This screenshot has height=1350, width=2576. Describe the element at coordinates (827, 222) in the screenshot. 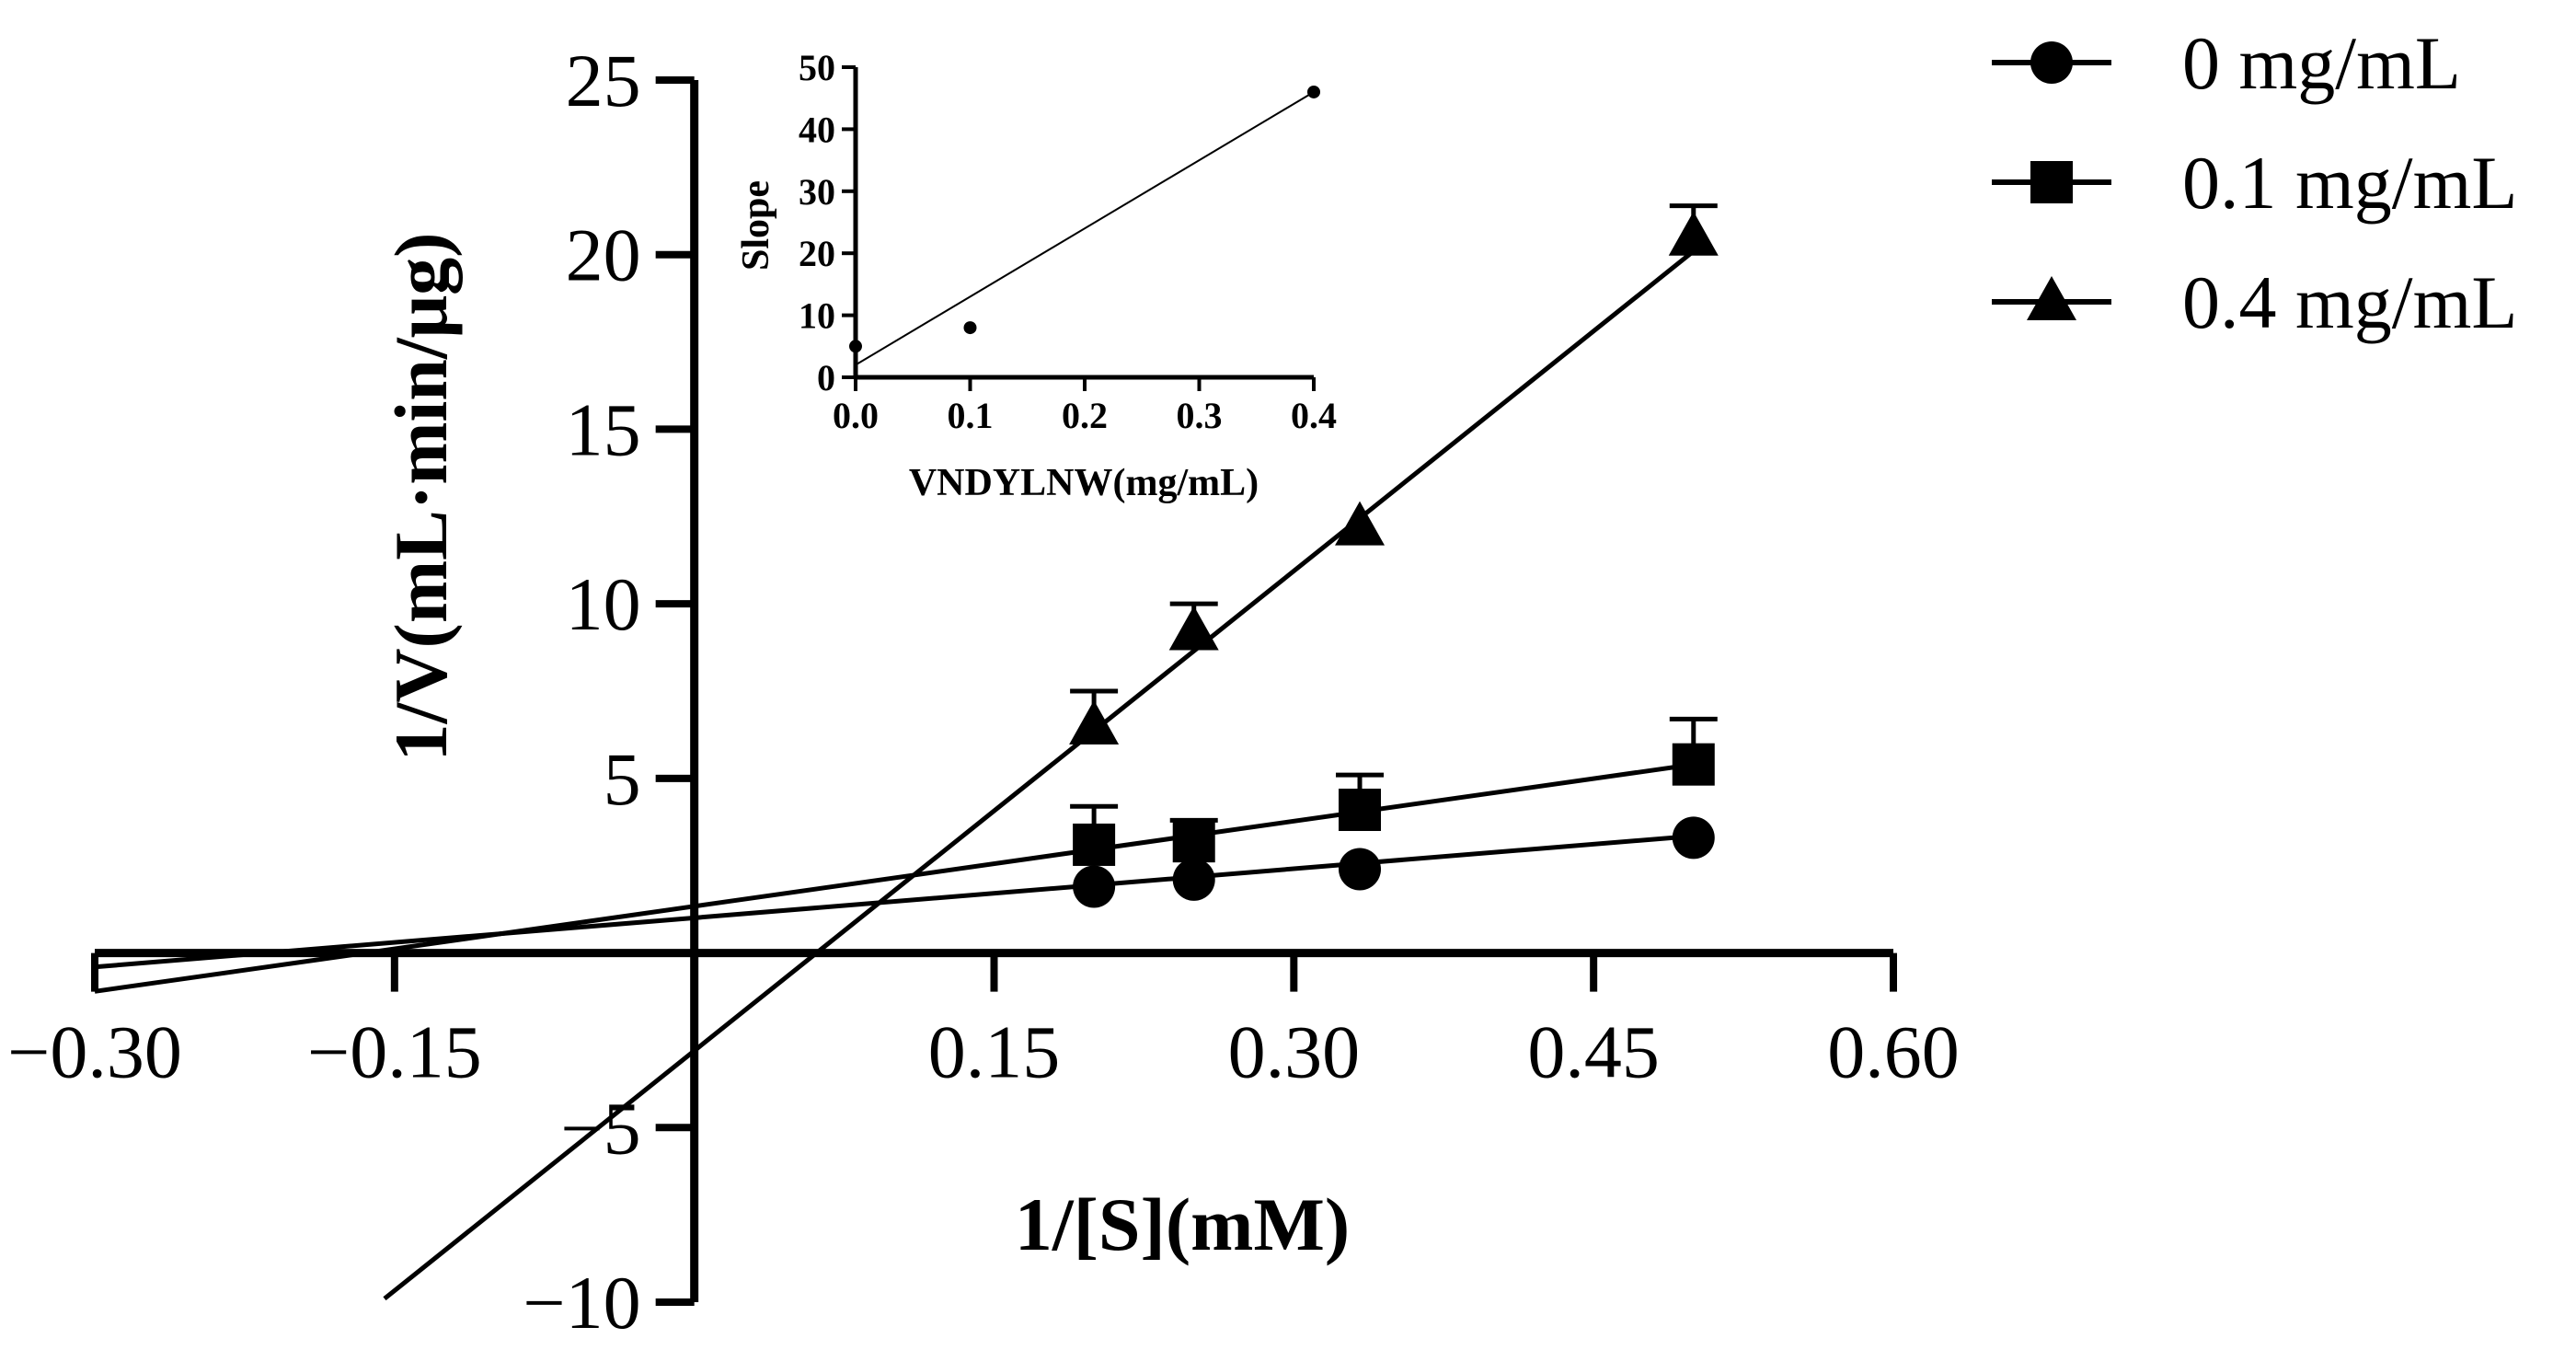

I see `inset-y-ticks: 0 10 20 30 40 50` at that location.